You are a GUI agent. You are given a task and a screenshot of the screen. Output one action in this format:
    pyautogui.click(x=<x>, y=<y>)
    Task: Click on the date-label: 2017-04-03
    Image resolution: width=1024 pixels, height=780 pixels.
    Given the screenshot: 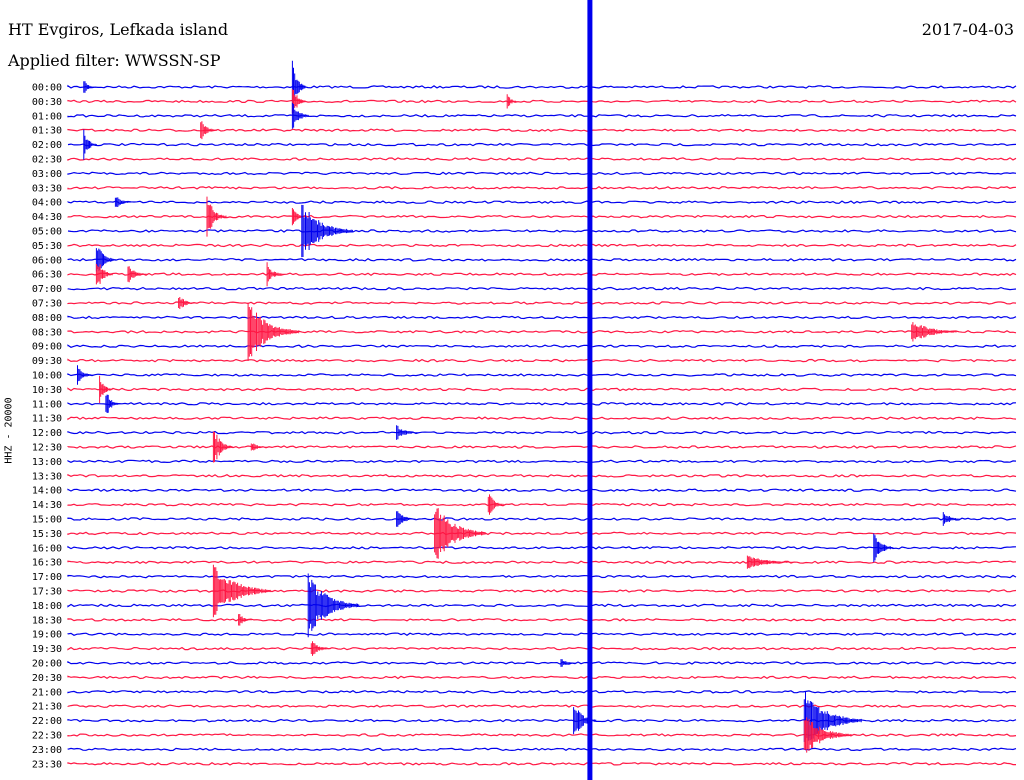 What is the action you would take?
    pyautogui.click(x=967, y=29)
    